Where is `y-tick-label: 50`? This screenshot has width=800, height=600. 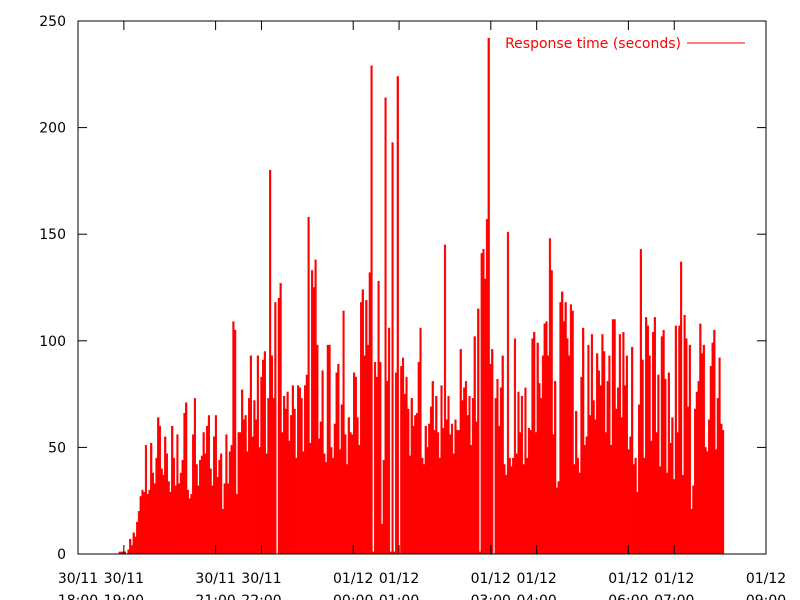
y-tick-label: 50 is located at coordinates (57, 448).